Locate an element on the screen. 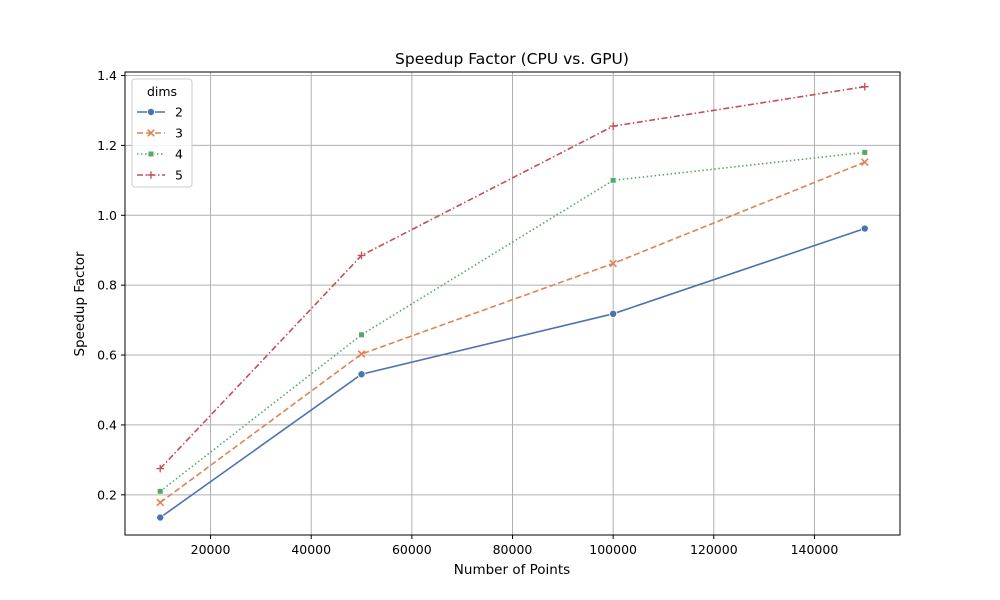 This screenshot has height=600, width=1000. legend: dims 2 3 4 5 is located at coordinates (162, 133).